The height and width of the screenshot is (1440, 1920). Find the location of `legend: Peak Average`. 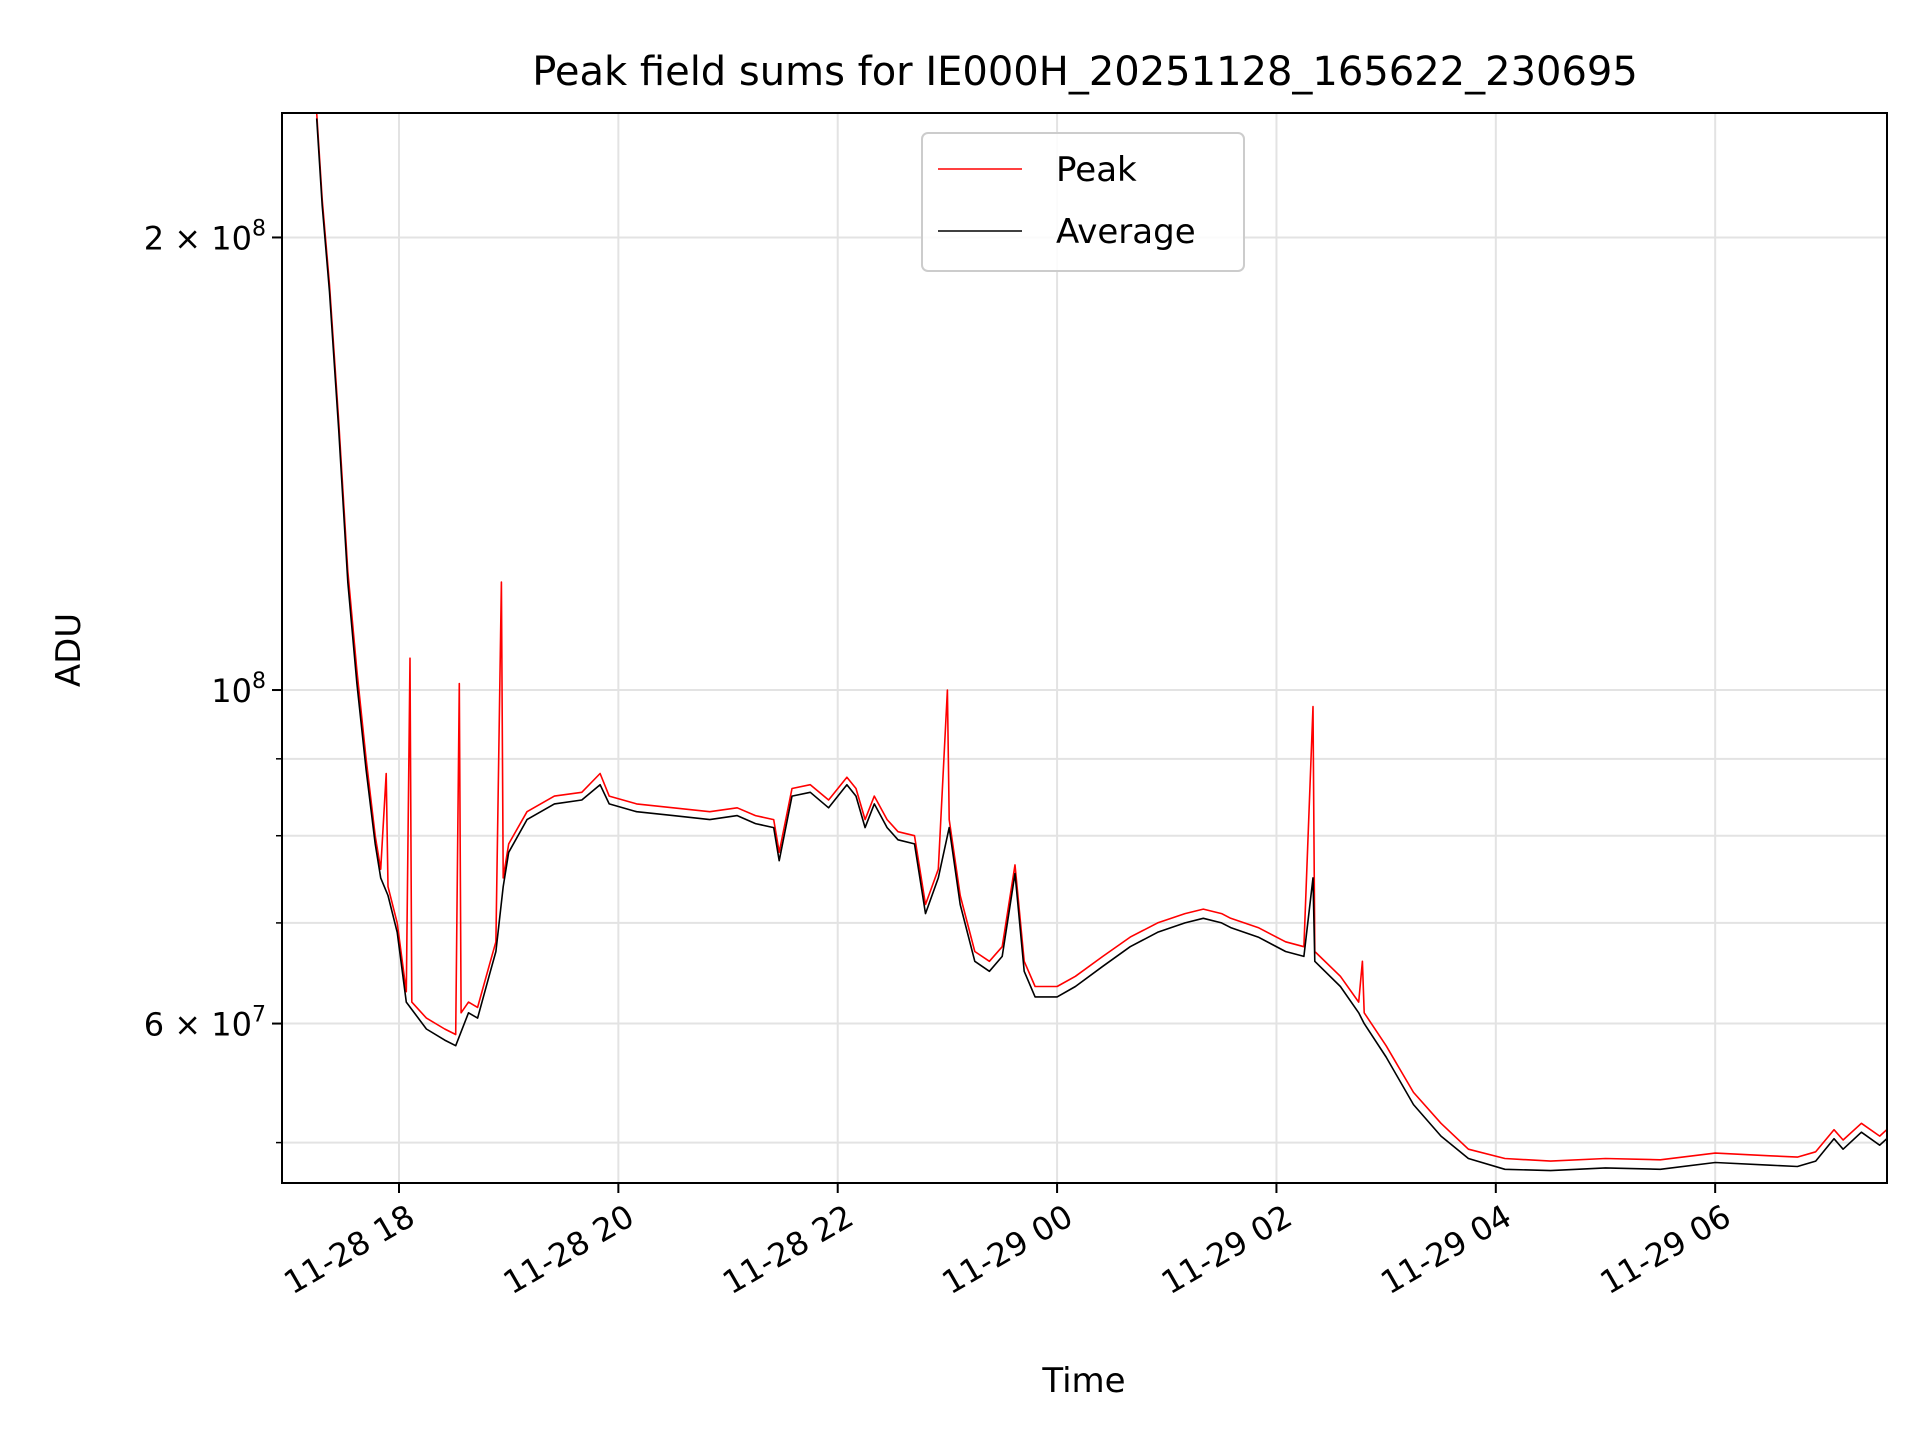

legend: Peak Average is located at coordinates (1083, 202).